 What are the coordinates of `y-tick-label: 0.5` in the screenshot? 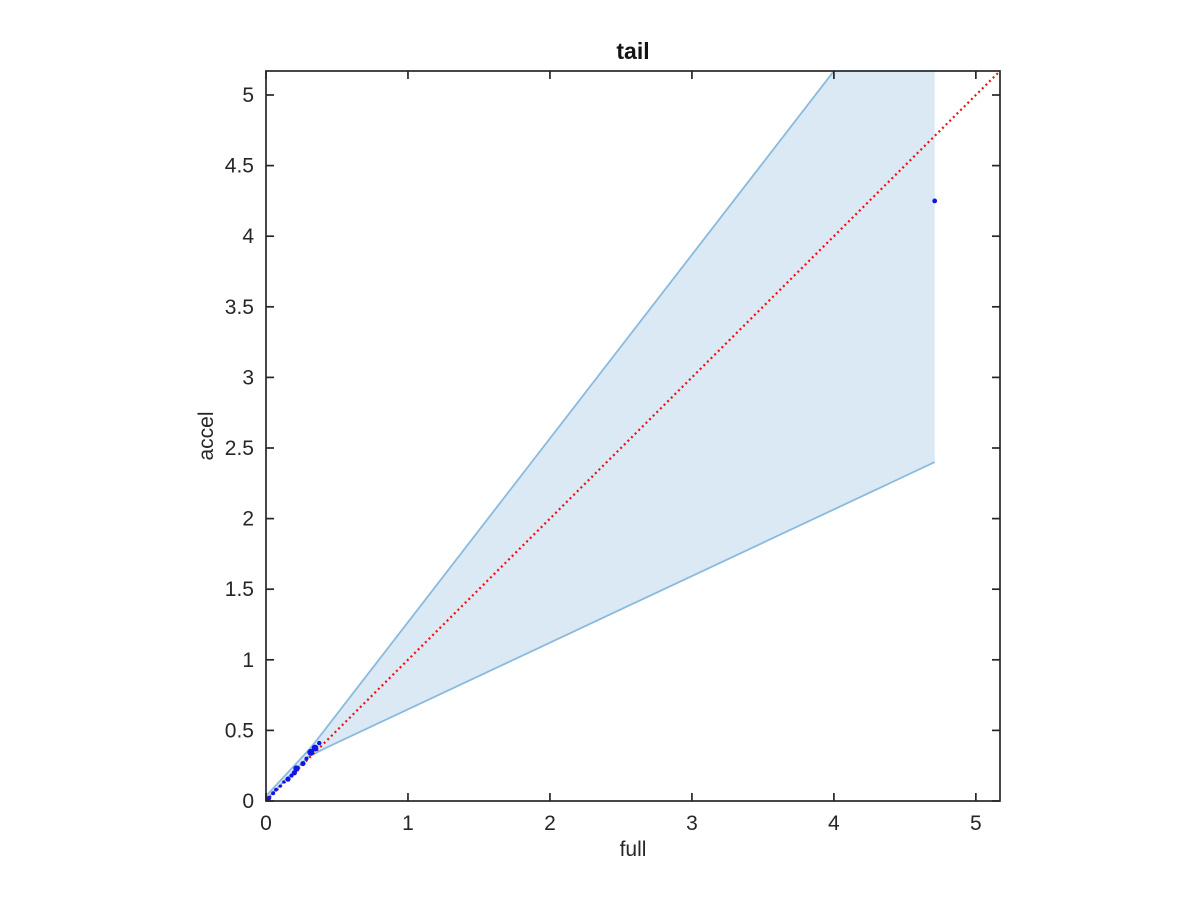 It's located at (239, 730).